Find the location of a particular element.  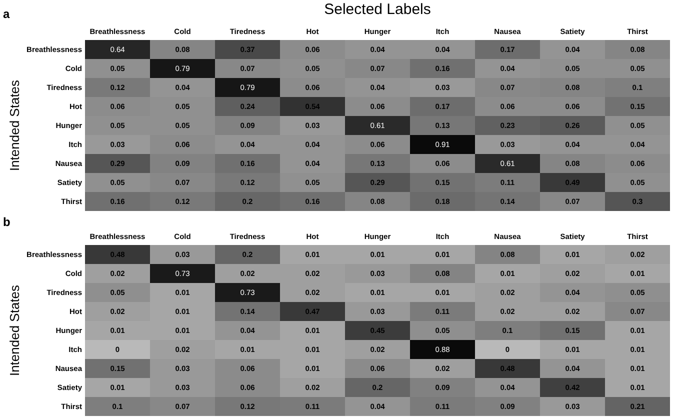

text: a is located at coordinates (6, 14).